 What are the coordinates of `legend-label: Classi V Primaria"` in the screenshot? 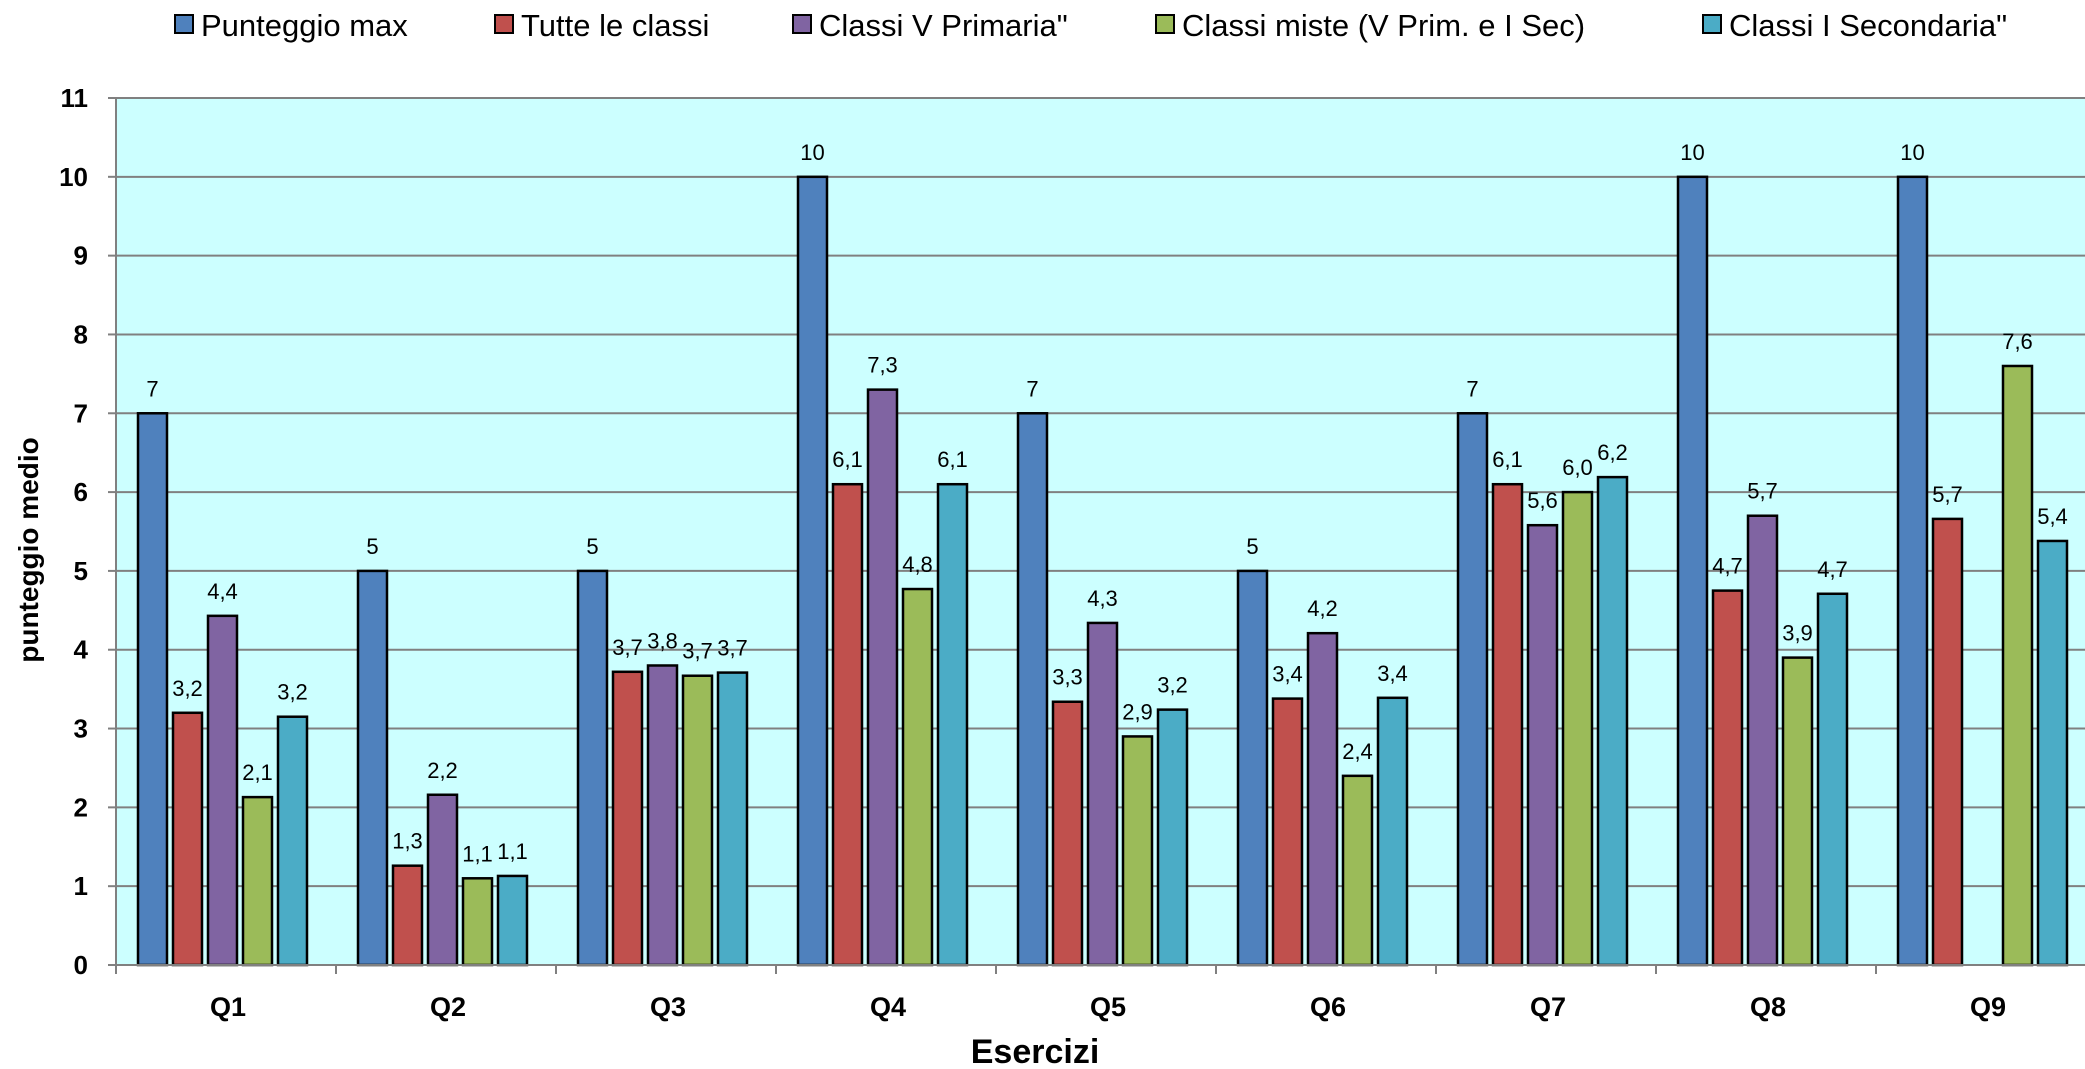 It's located at (943, 25).